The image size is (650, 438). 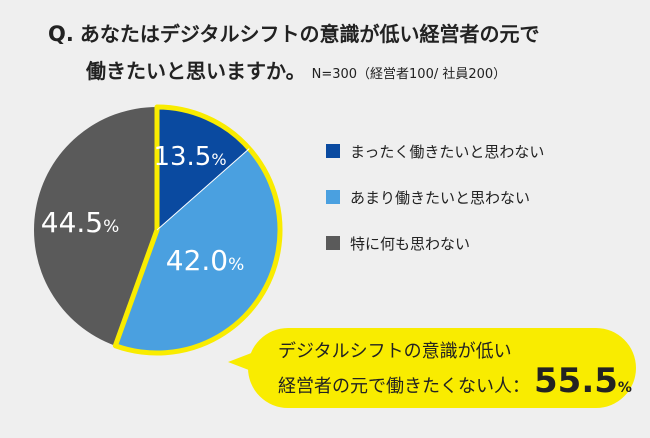 What do you see at coordinates (442, 368) in the screenshot?
I see `summary-callout: デジタルシフトの意識が低い 経営者の元で働きたくない人： 55.5%` at bounding box center [442, 368].